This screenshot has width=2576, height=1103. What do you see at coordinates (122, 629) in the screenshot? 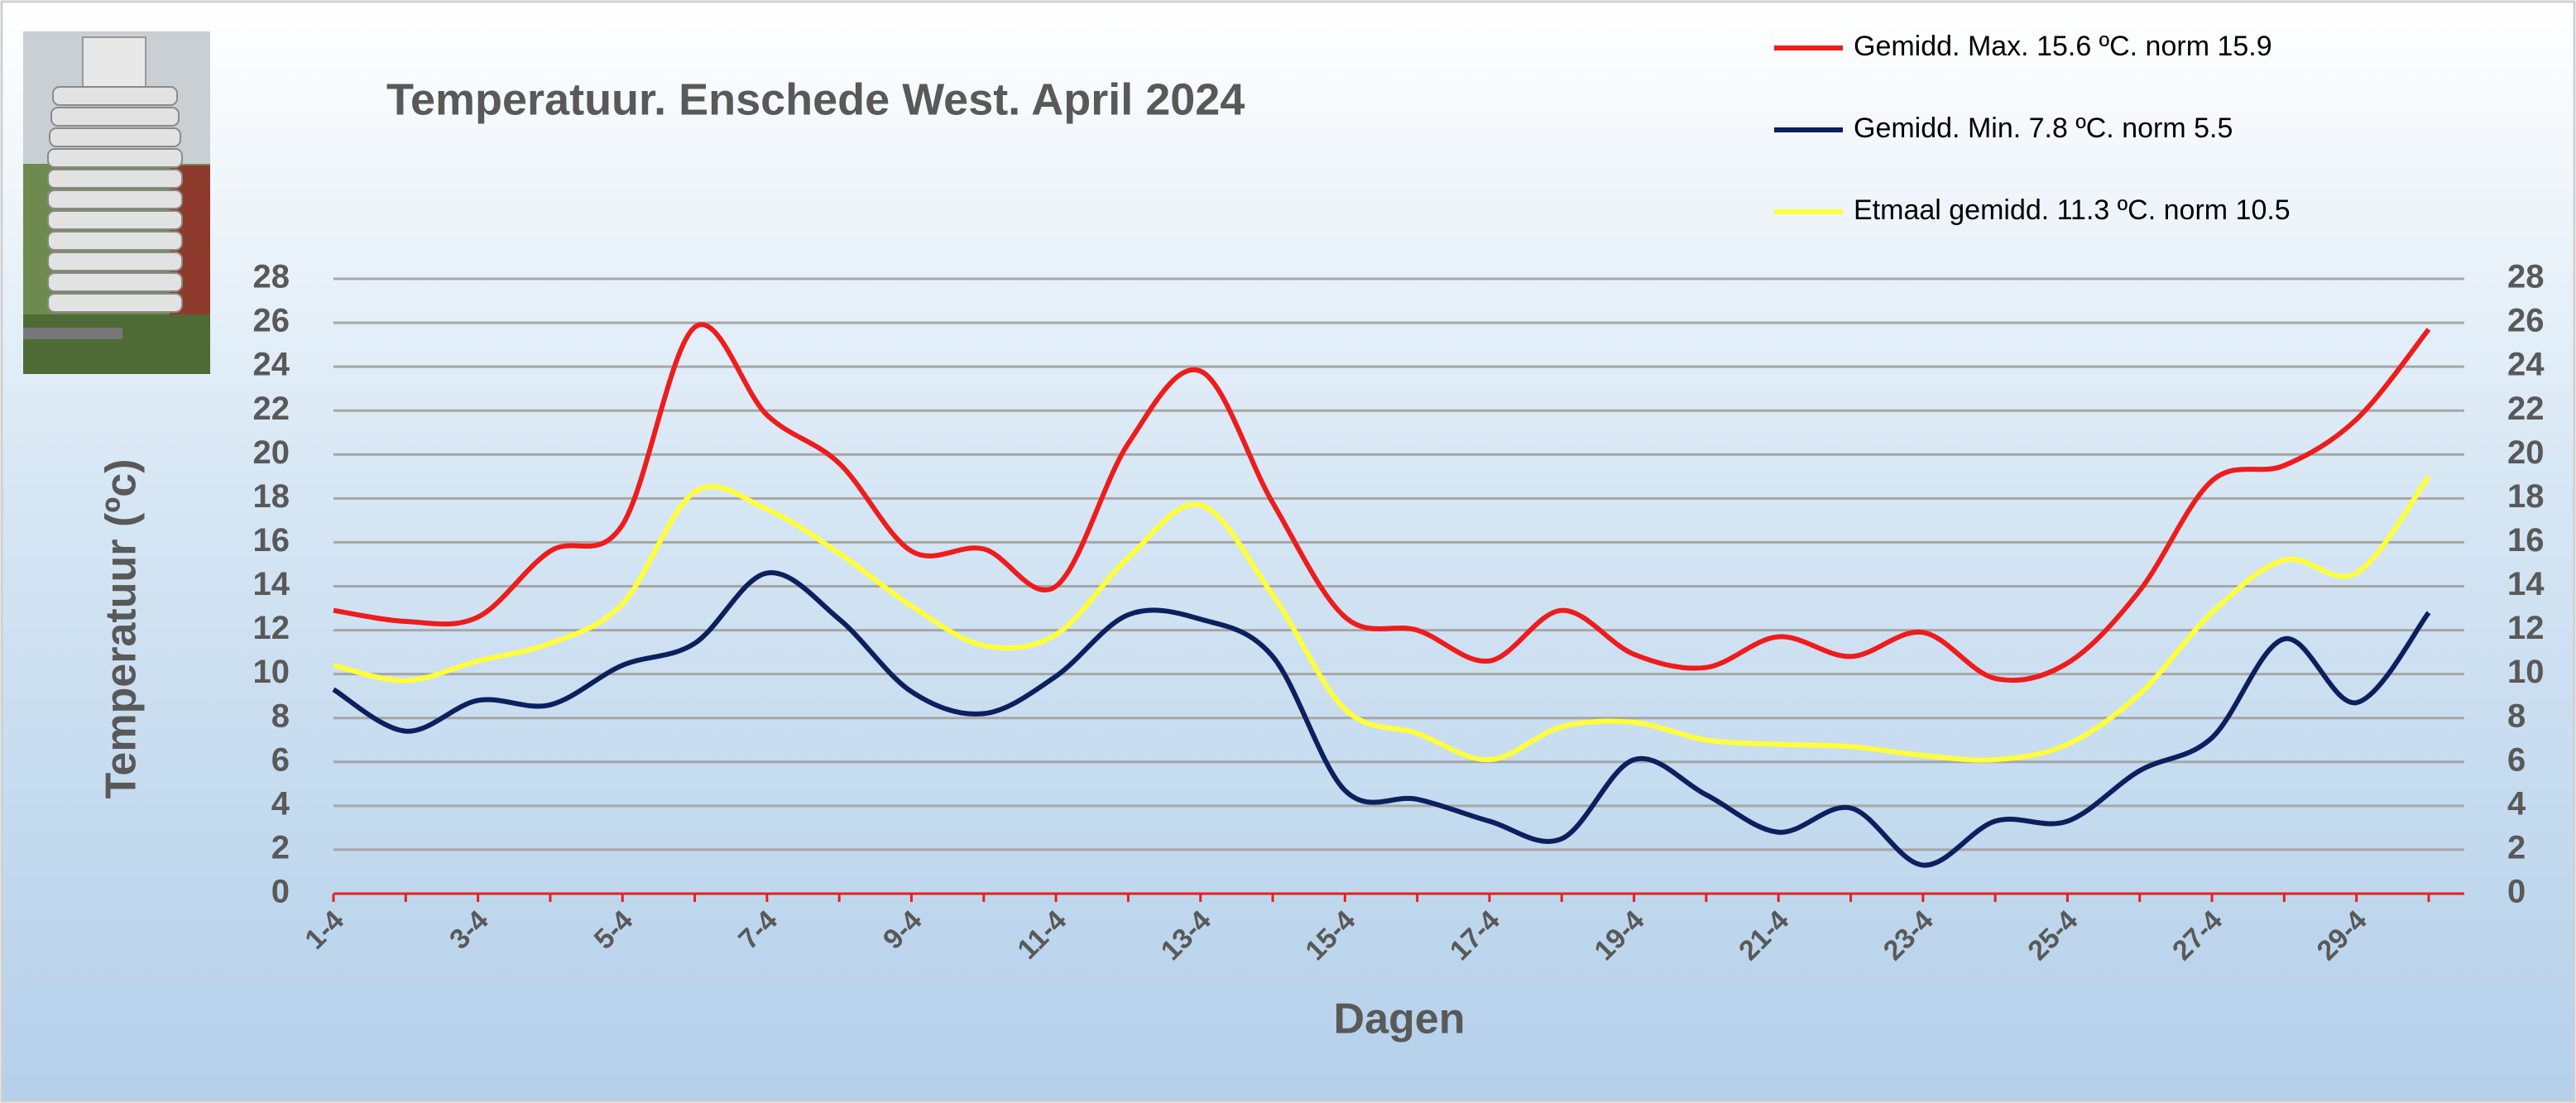
I see `y-axis-title: Temperatuur (ºc)` at bounding box center [122, 629].